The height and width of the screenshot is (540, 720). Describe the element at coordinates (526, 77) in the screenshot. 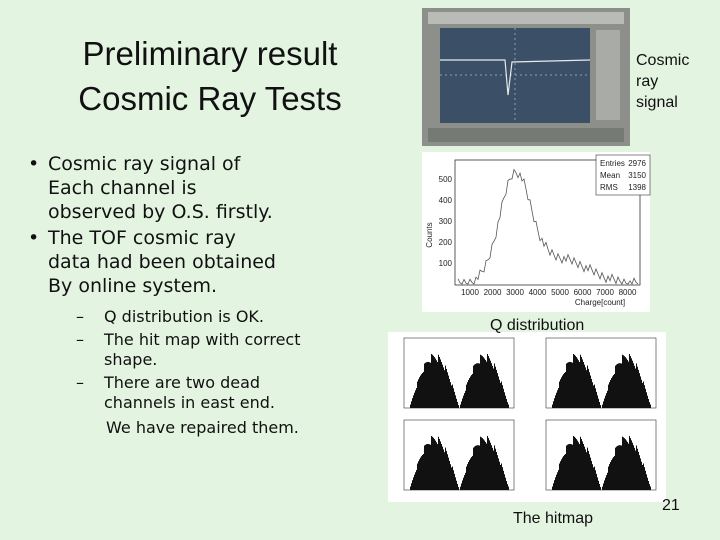

I see `scope-photo` at that location.